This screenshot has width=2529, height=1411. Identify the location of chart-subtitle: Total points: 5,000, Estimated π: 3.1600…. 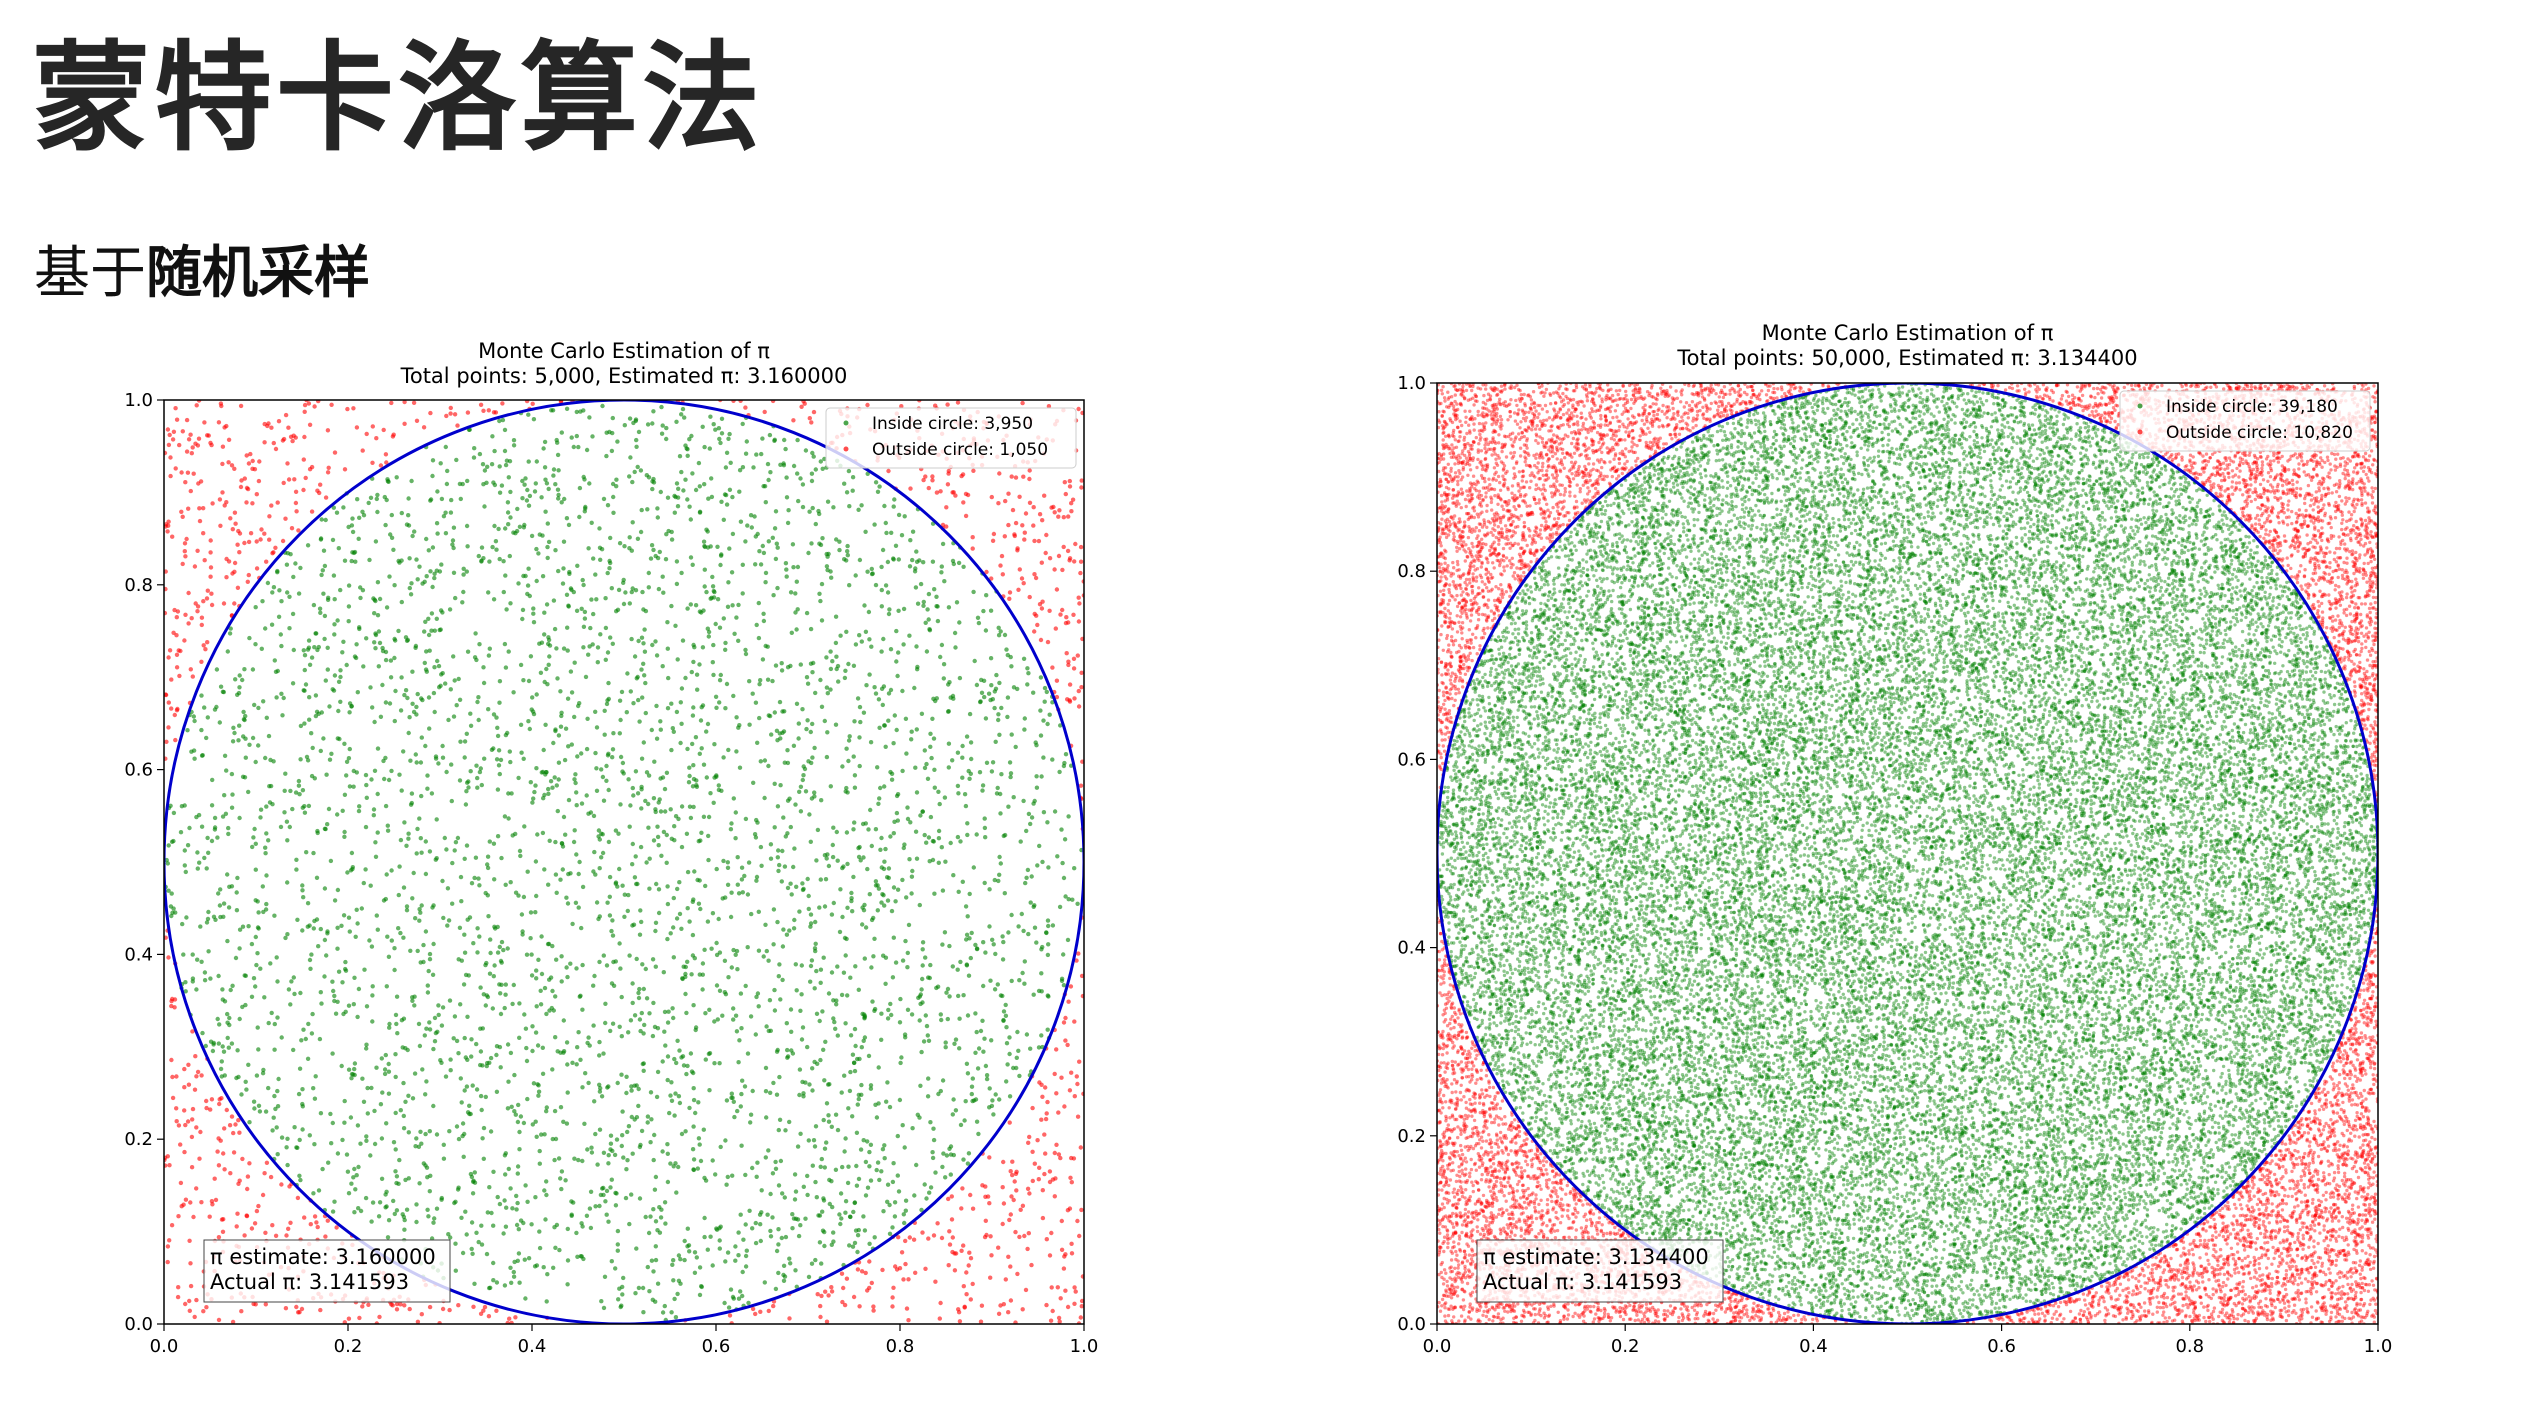
(624, 376).